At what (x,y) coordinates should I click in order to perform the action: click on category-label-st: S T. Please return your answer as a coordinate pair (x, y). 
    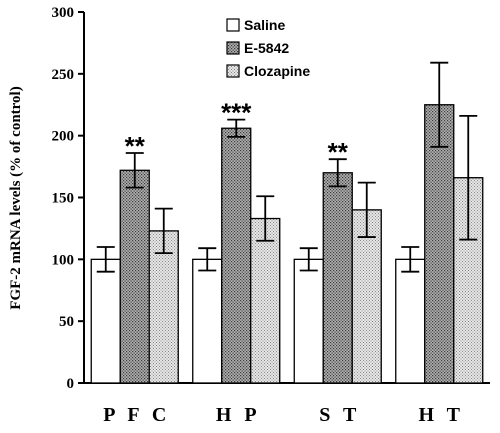
    Looking at the image, I should click on (339, 415).